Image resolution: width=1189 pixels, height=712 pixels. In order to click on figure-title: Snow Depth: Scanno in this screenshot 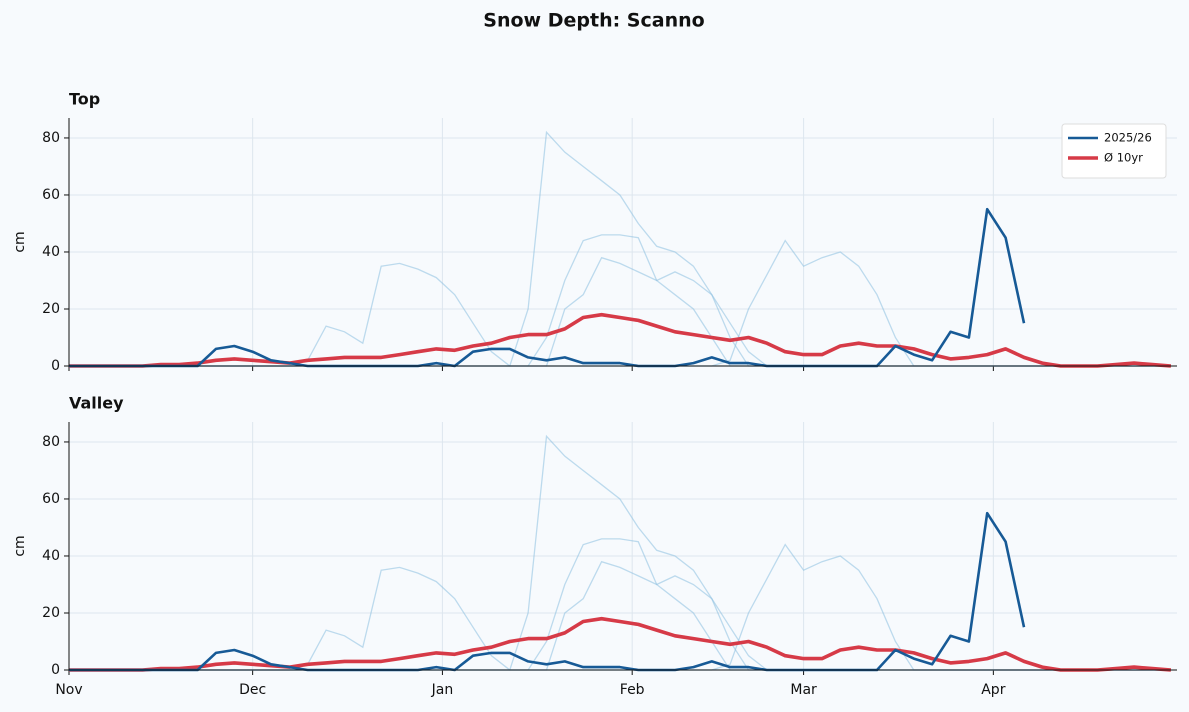, I will do `click(593, 21)`.